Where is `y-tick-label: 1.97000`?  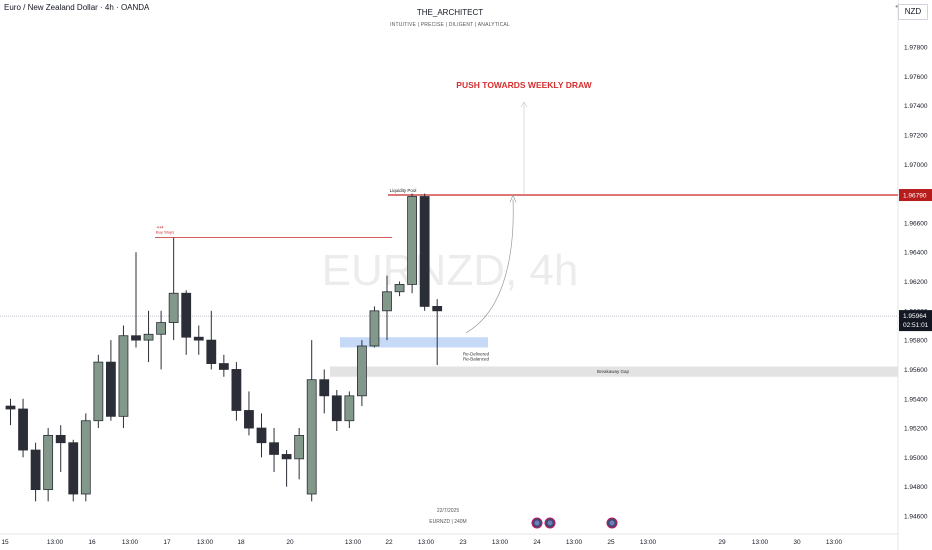 y-tick-label: 1.97000 is located at coordinates (916, 165).